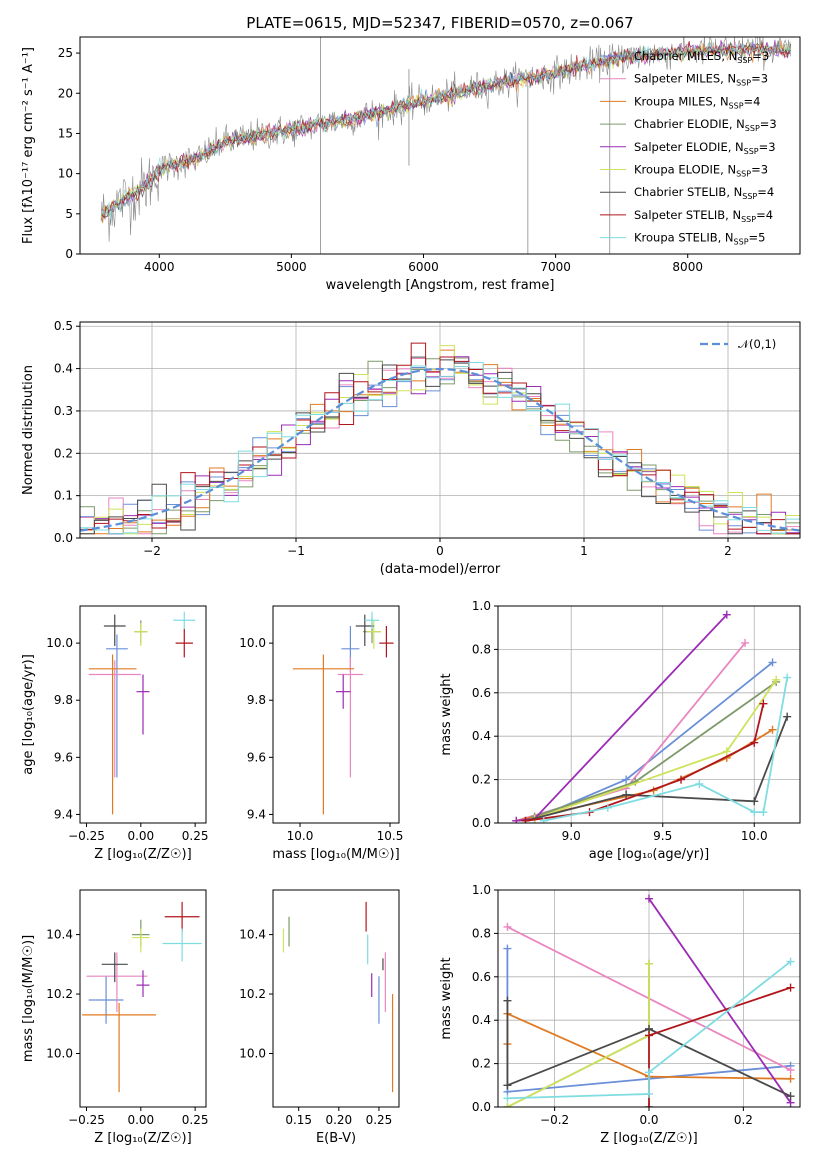 Image resolution: width=819 pixels, height=1170 pixels. Describe the element at coordinates (738, 344) in the screenshot. I see `legend: 𝒩(0,1)` at that location.